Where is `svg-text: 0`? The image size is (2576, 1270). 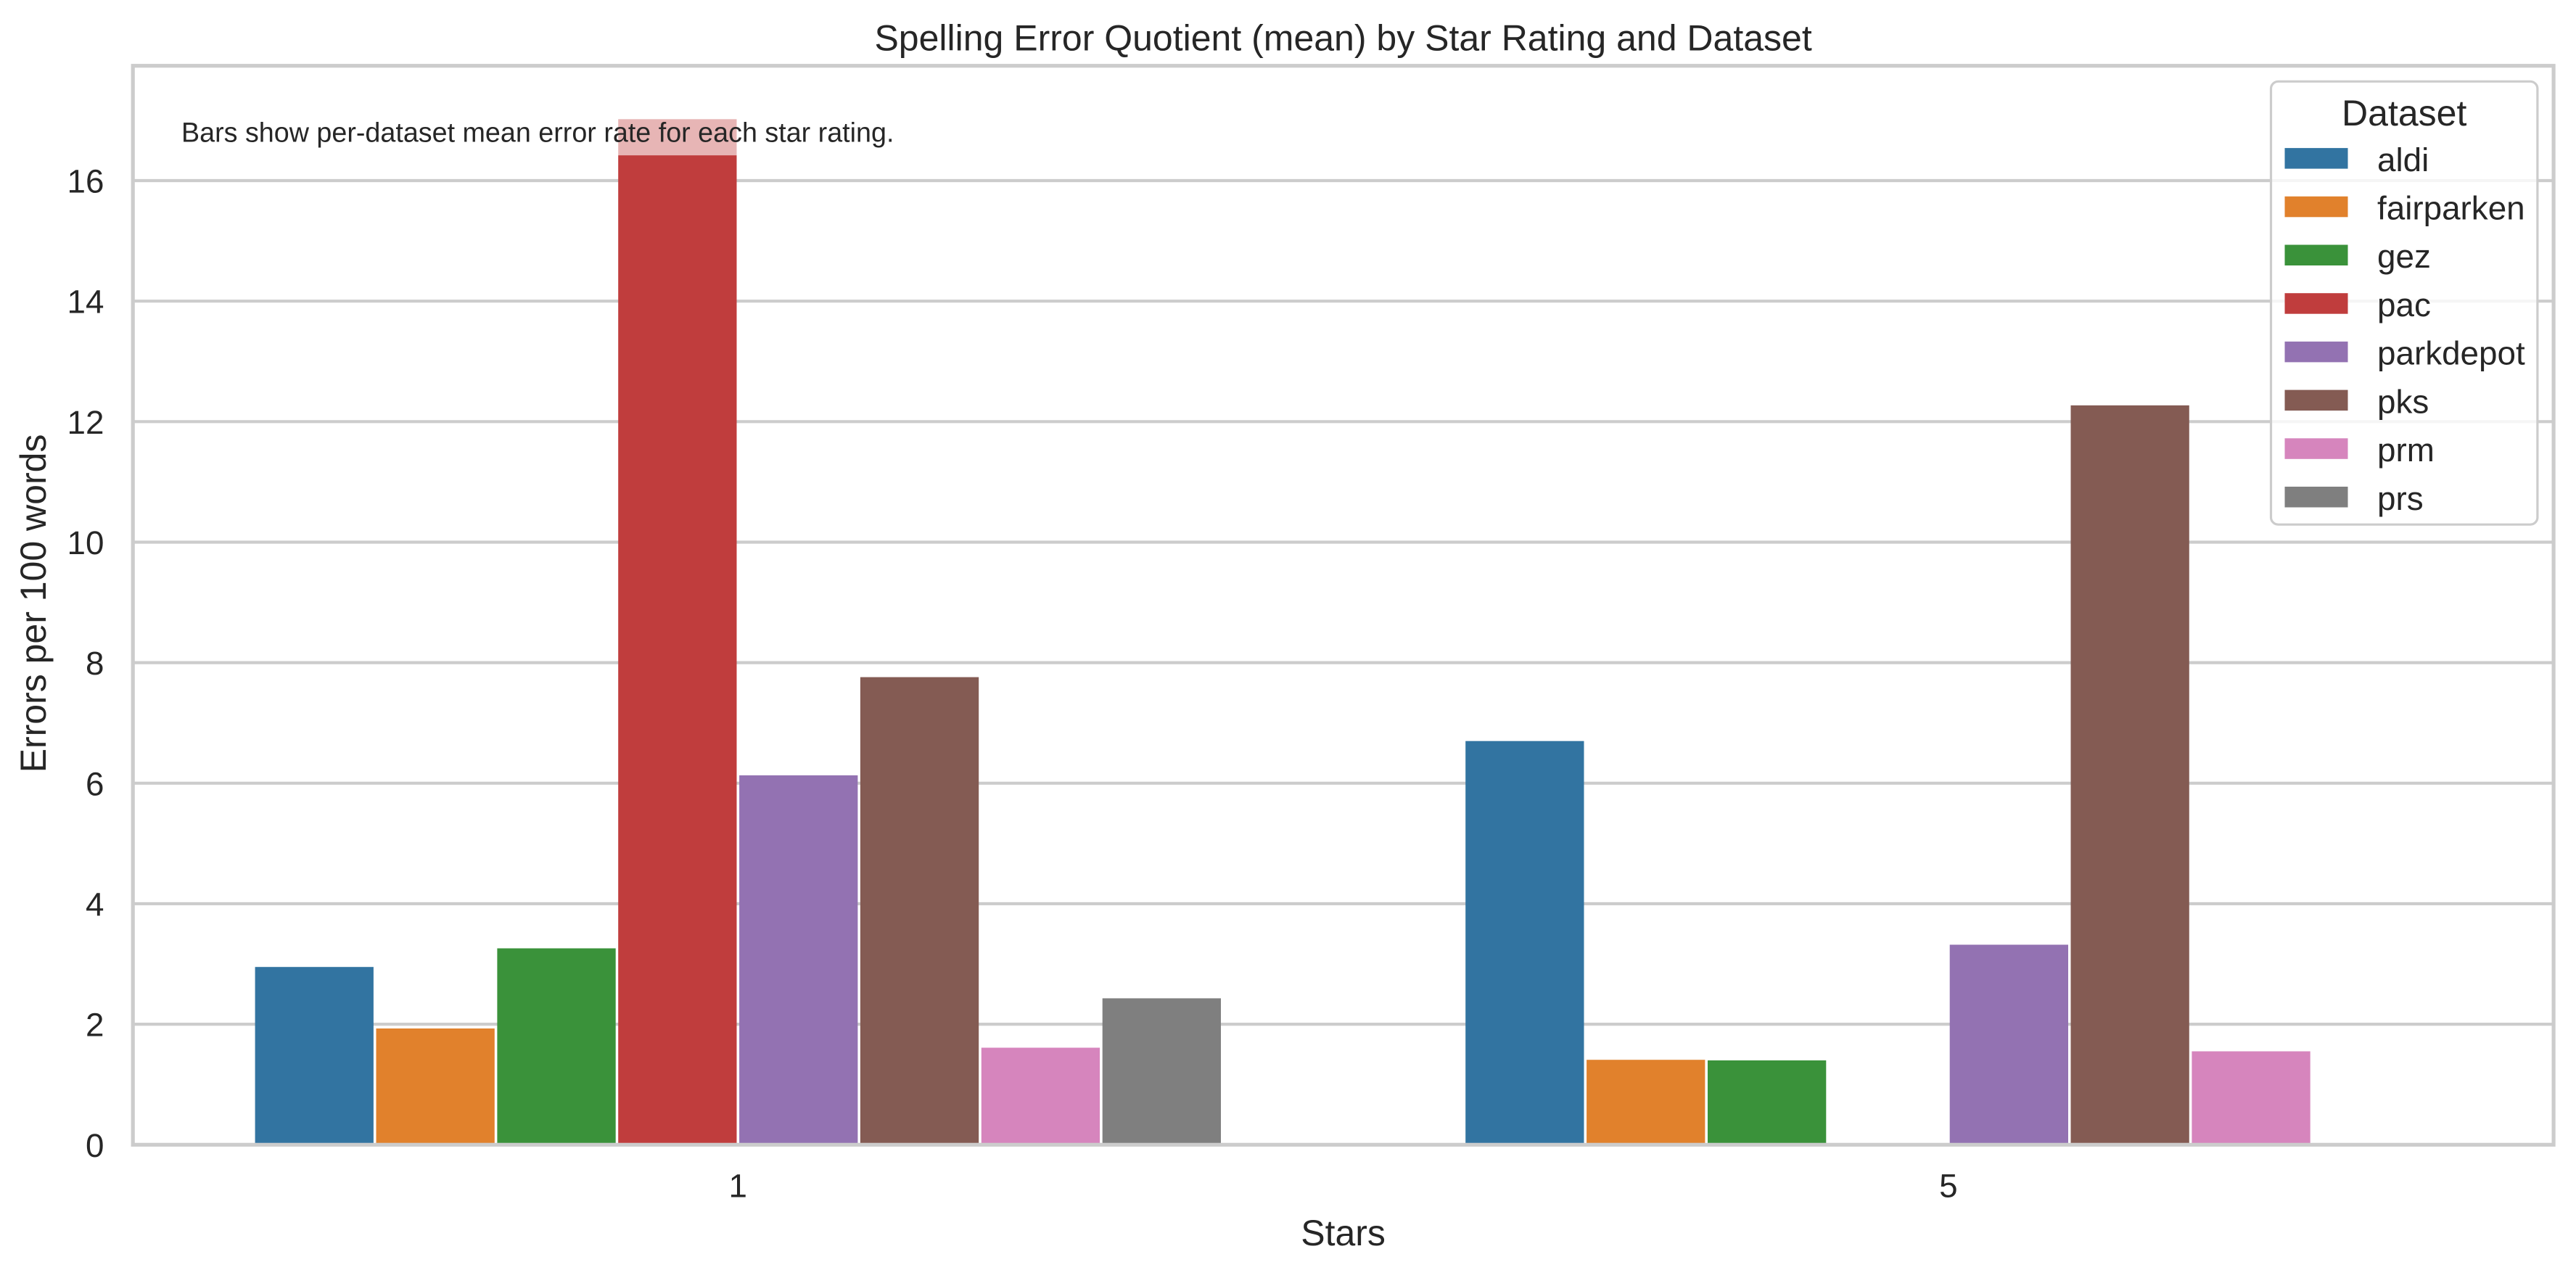
svg-text: 0 is located at coordinates (95, 1145).